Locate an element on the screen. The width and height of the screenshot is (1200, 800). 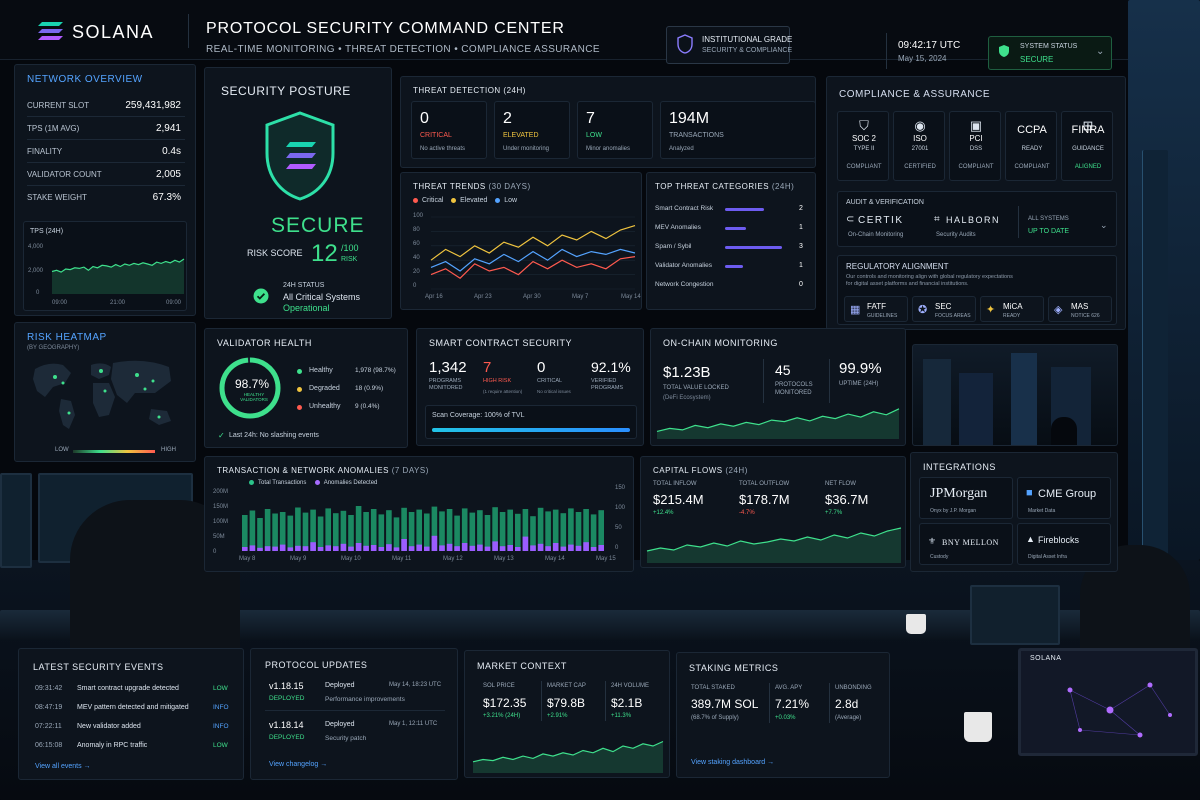
threat-card-note: Minor anomalies is located at coordinates (608, 149).